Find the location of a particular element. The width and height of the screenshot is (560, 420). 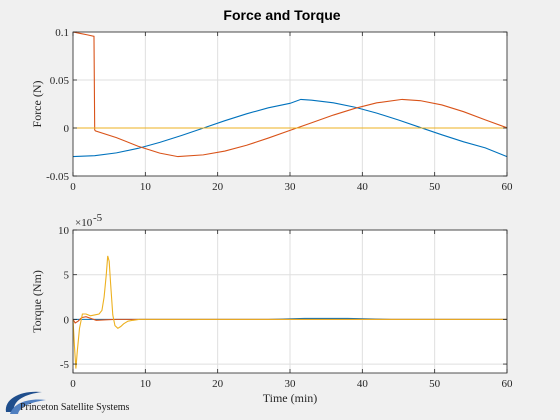

y-tick-label: 0.05 is located at coordinates (60, 81).